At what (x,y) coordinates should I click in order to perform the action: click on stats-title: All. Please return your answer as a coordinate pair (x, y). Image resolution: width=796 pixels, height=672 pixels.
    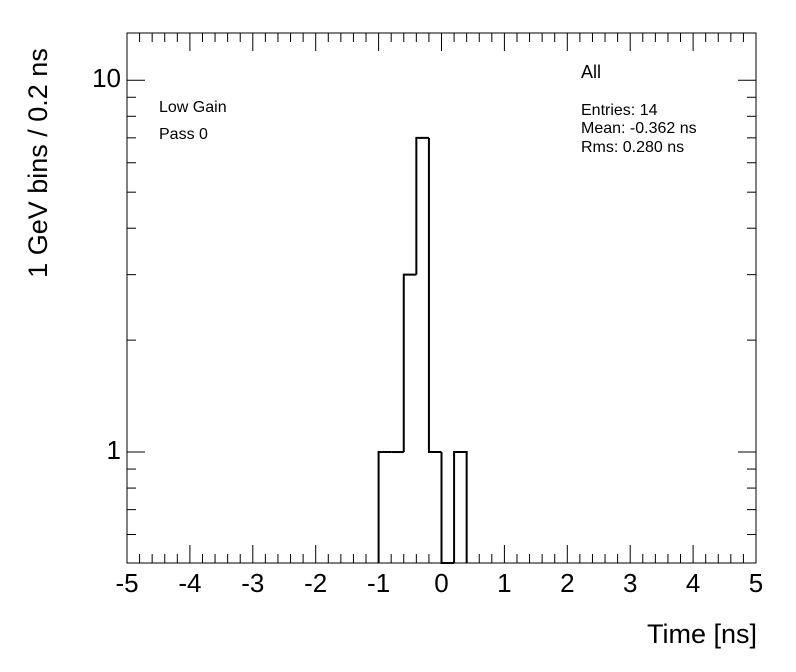
    Looking at the image, I should click on (591, 72).